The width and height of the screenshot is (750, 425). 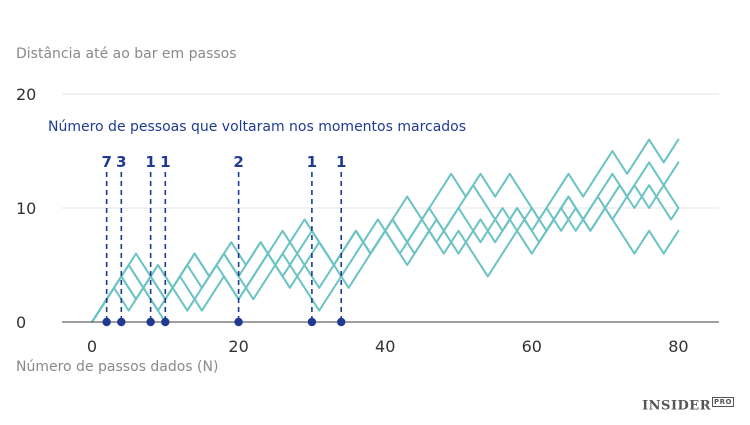 What do you see at coordinates (532, 346) in the screenshot?
I see `x-tick-60: 60` at bounding box center [532, 346].